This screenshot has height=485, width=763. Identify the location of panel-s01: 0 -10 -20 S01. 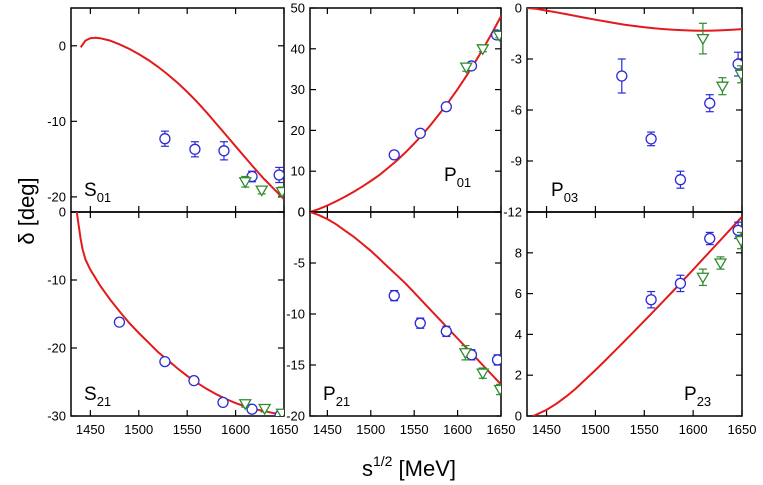
(166, 110).